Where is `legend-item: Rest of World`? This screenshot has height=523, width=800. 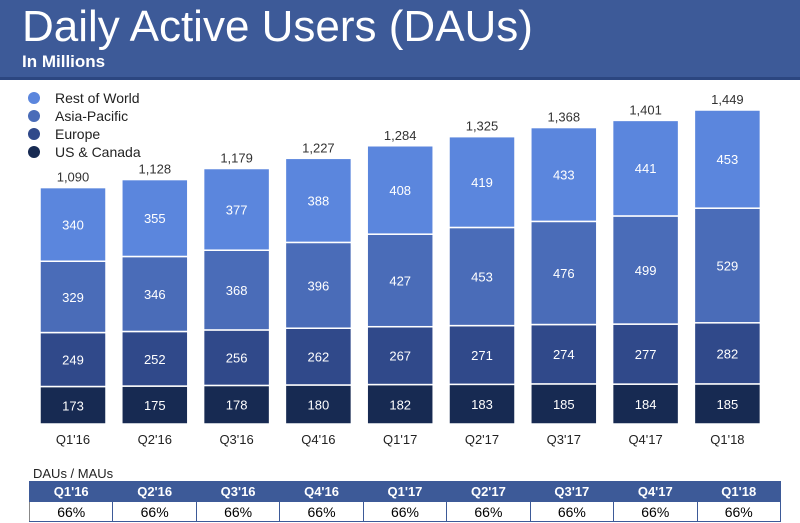 legend-item: Rest of World is located at coordinates (84, 98).